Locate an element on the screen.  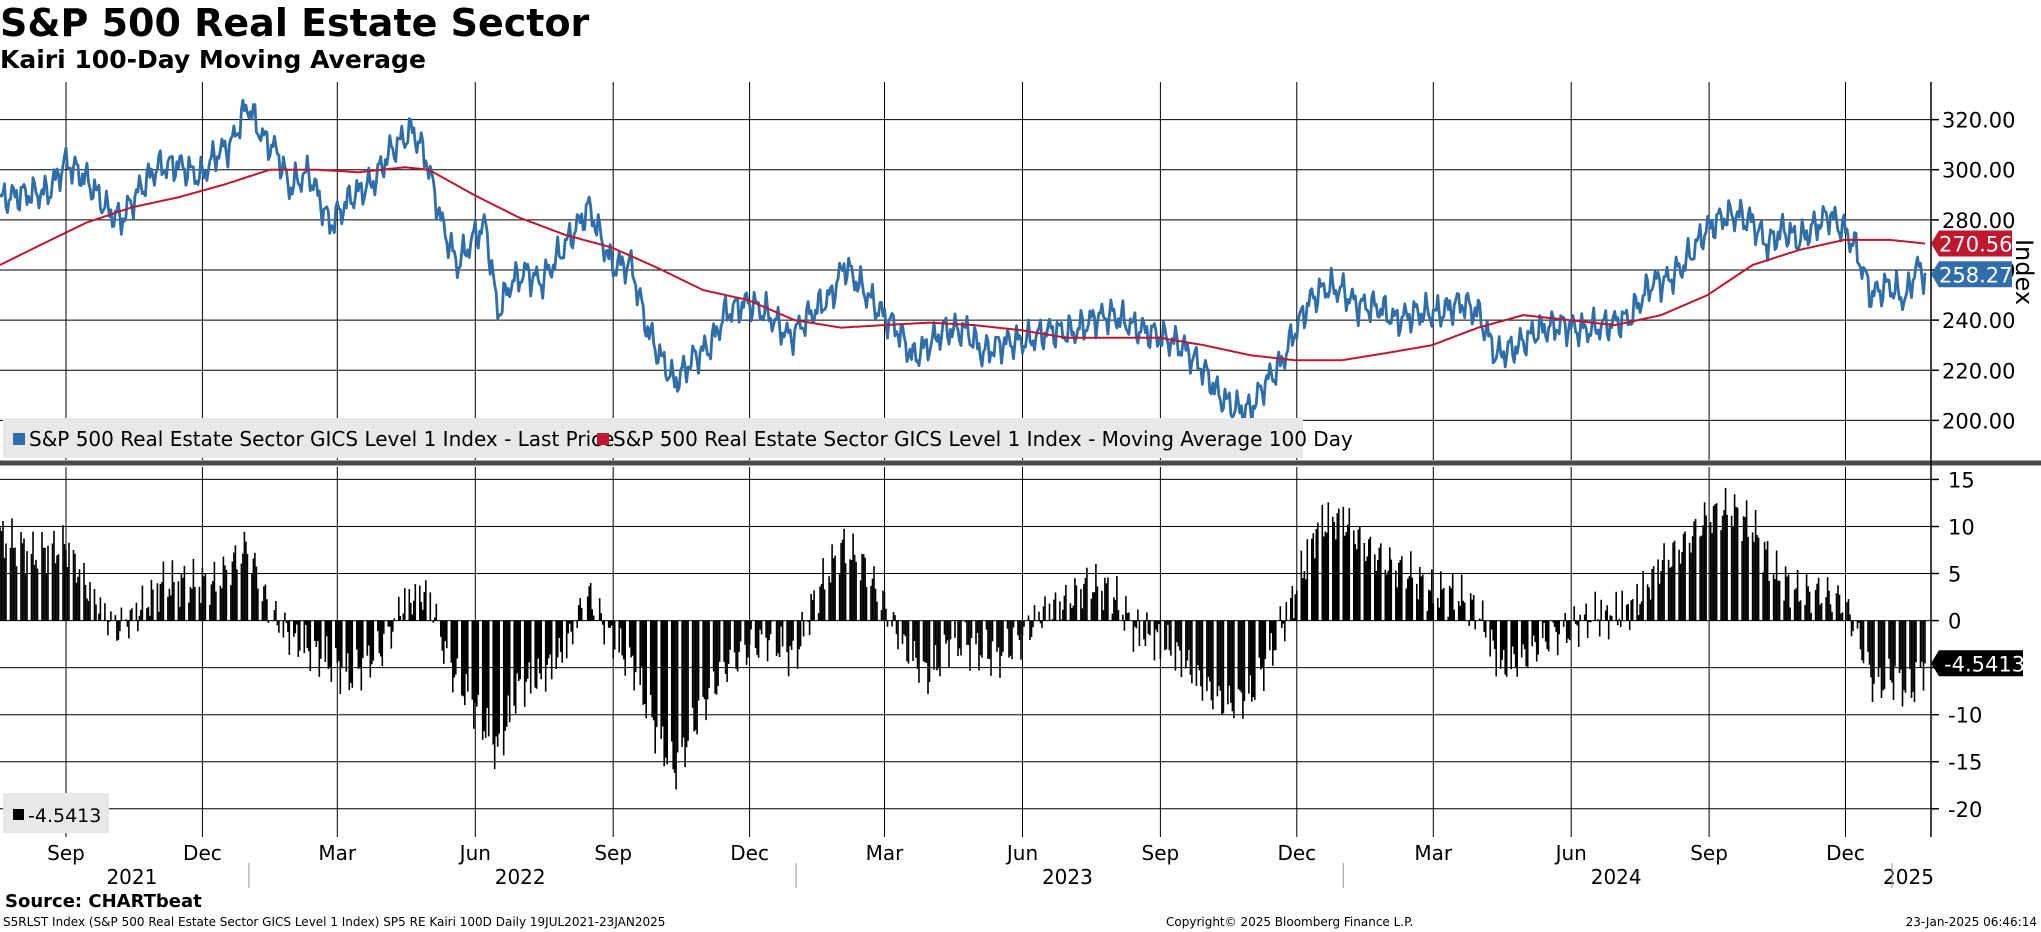
upper-y-tick-label: 200.00 is located at coordinates (1978, 421).